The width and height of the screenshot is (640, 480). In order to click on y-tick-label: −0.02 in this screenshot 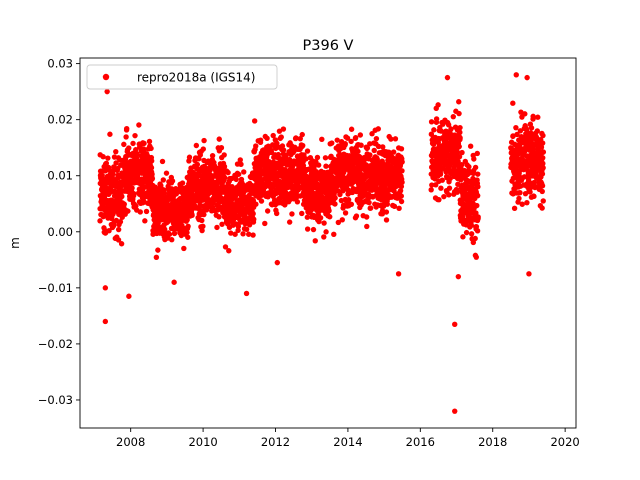, I will do `click(55, 344)`.